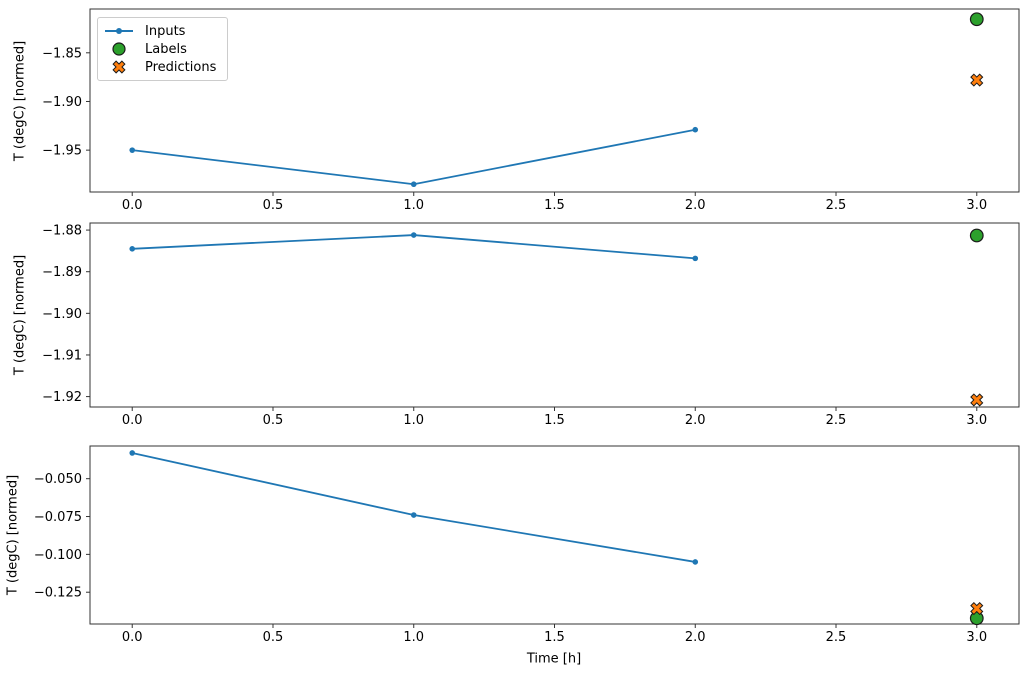 The image size is (1030, 679). Describe the element at coordinates (20, 101) in the screenshot. I see `y-axis-label-panel-1: T (degC) [normed]` at that location.